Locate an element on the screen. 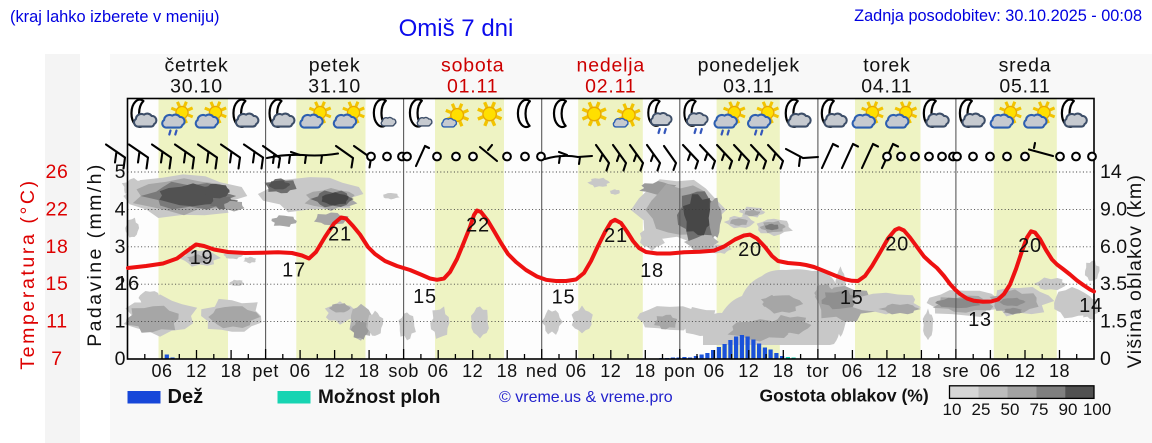 The image size is (1152, 443). svg-text: sobota is located at coordinates (472, 66).